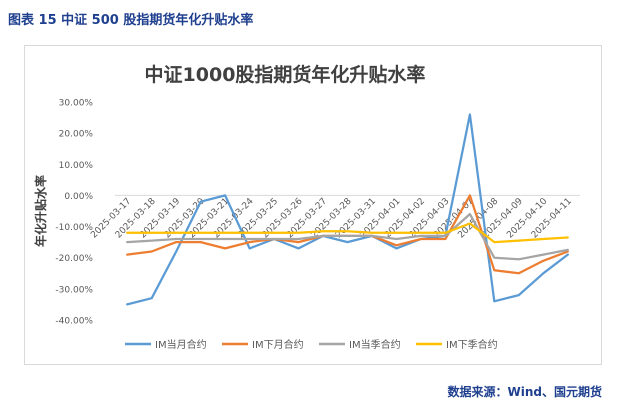  What do you see at coordinates (131, 20) in the screenshot?
I see `figure-caption: 图表 15 中证 500 股指期货年化升贴水率` at bounding box center [131, 20].